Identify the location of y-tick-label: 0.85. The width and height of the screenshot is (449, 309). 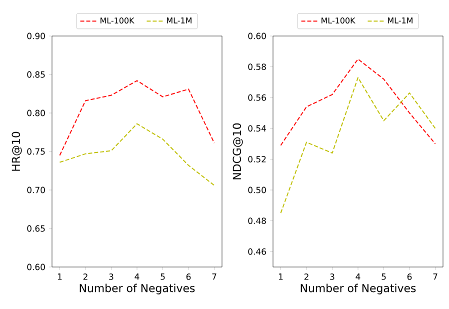
(36, 74).